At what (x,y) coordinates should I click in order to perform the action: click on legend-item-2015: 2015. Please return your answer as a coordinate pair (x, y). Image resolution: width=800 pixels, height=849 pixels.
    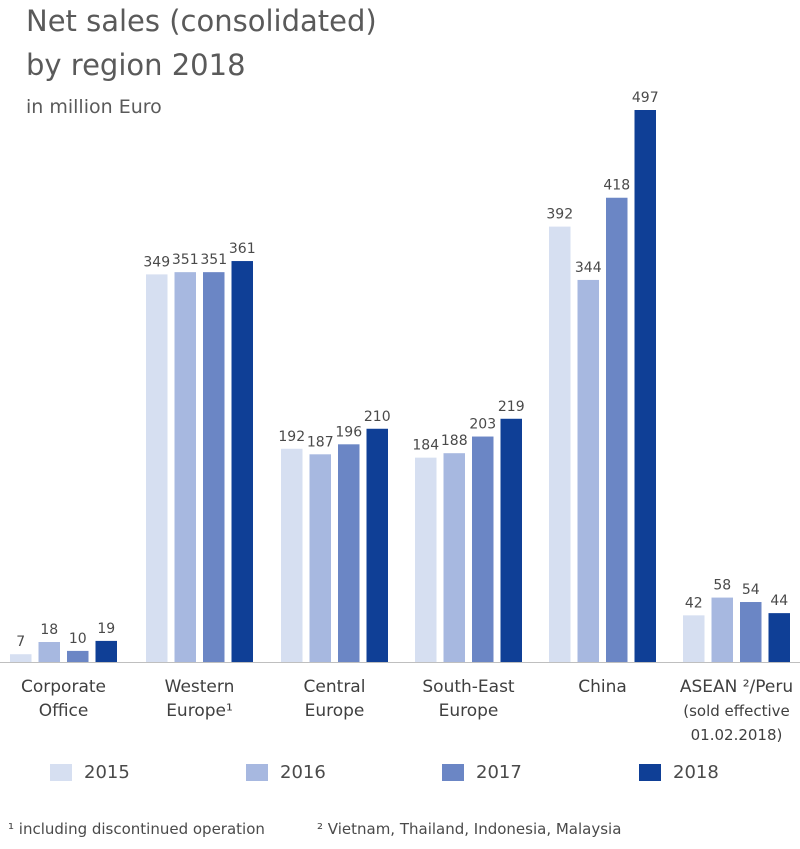
    Looking at the image, I should click on (90, 772).